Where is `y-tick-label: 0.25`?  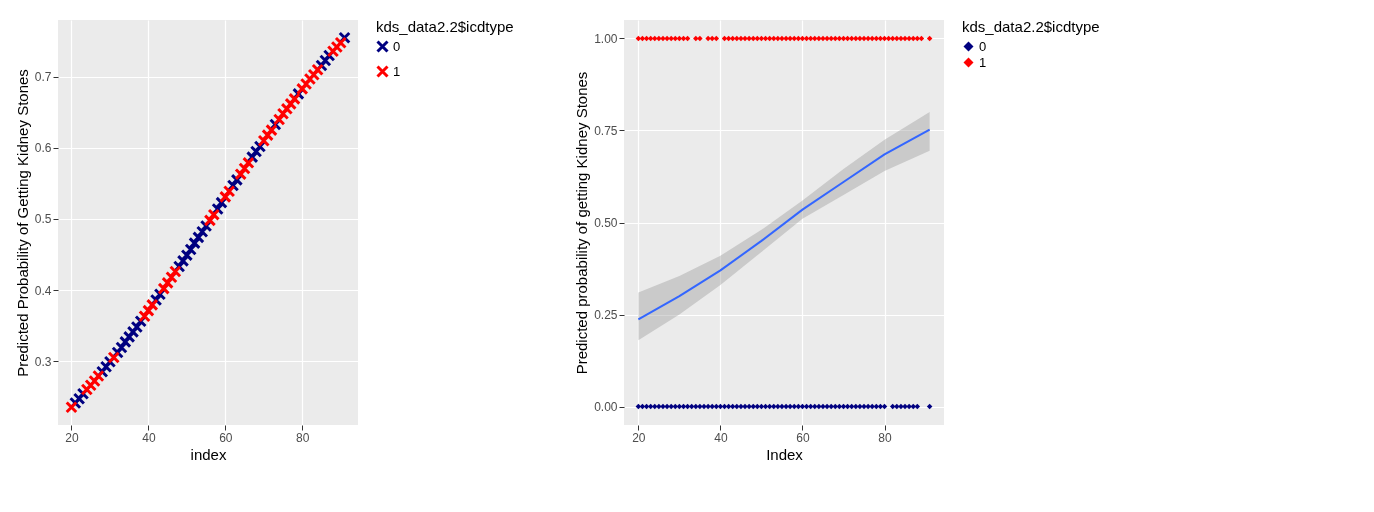
y-tick-label: 0.25 is located at coordinates (606, 315).